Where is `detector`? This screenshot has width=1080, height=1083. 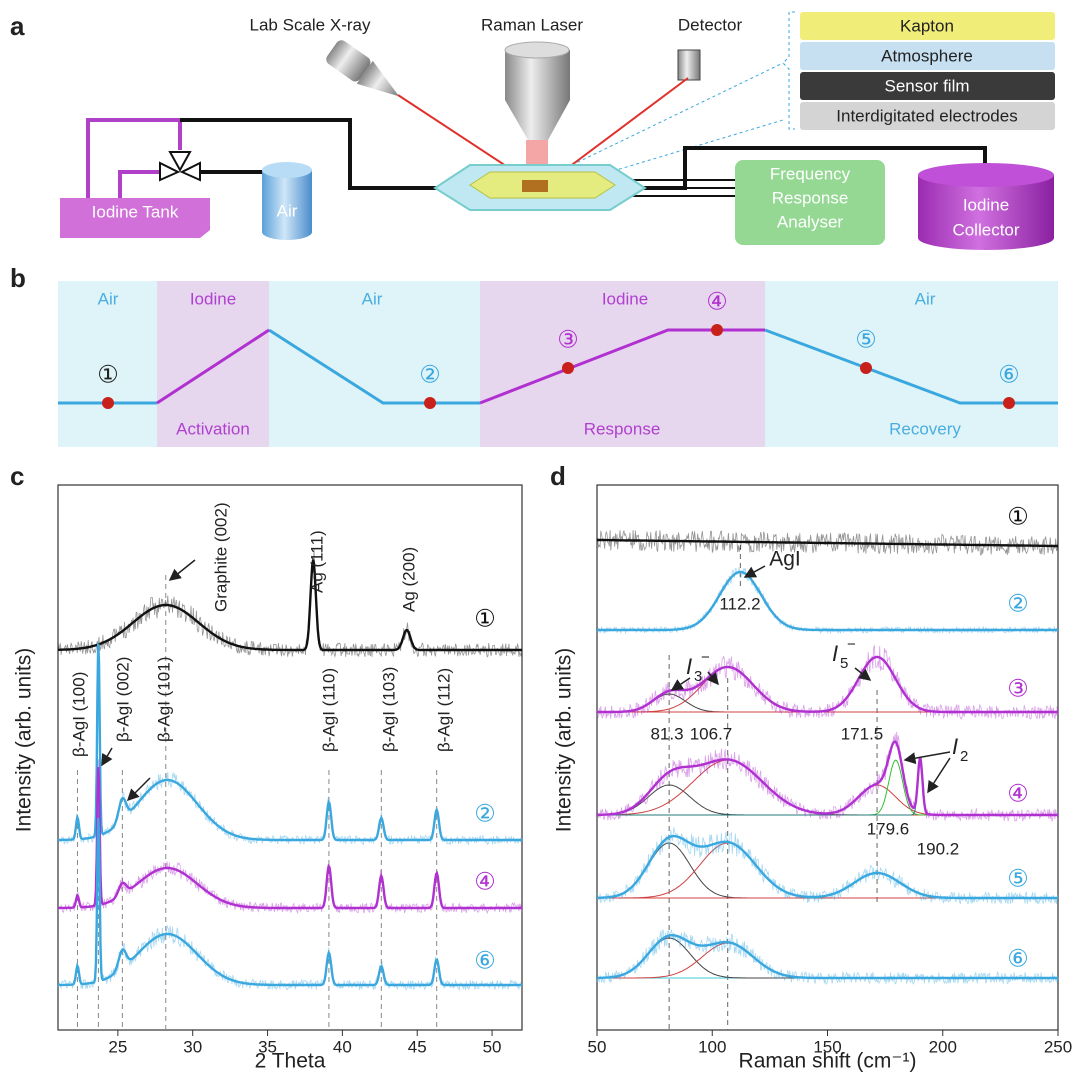
detector is located at coordinates (689, 65).